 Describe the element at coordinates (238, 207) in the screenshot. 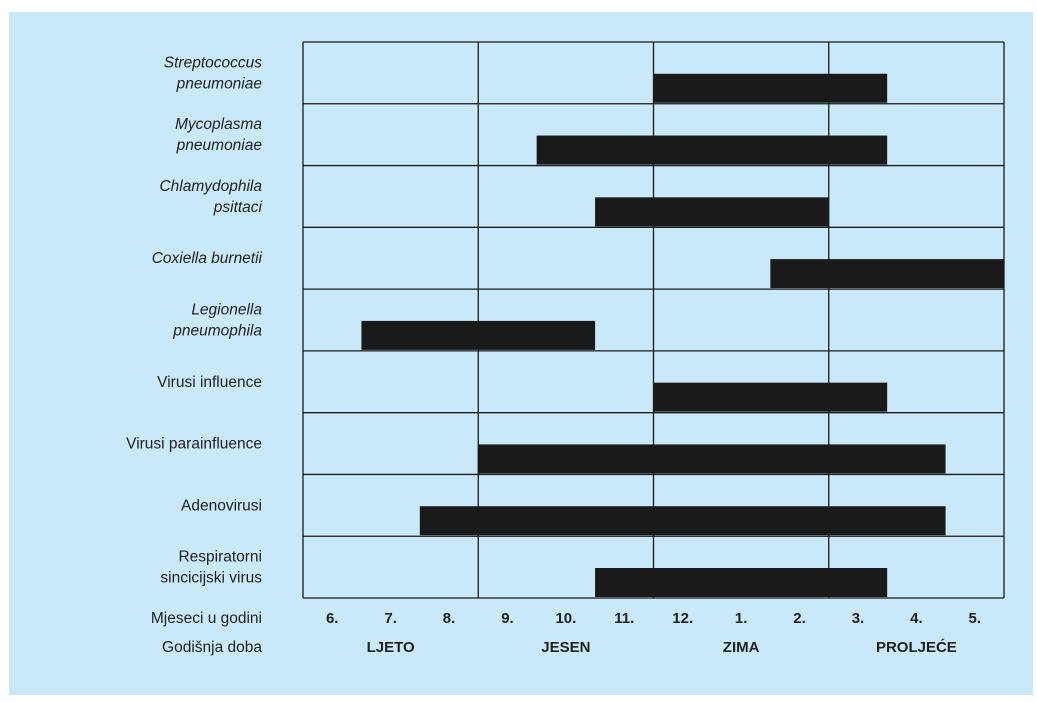

I see `row-label: psittaci` at that location.